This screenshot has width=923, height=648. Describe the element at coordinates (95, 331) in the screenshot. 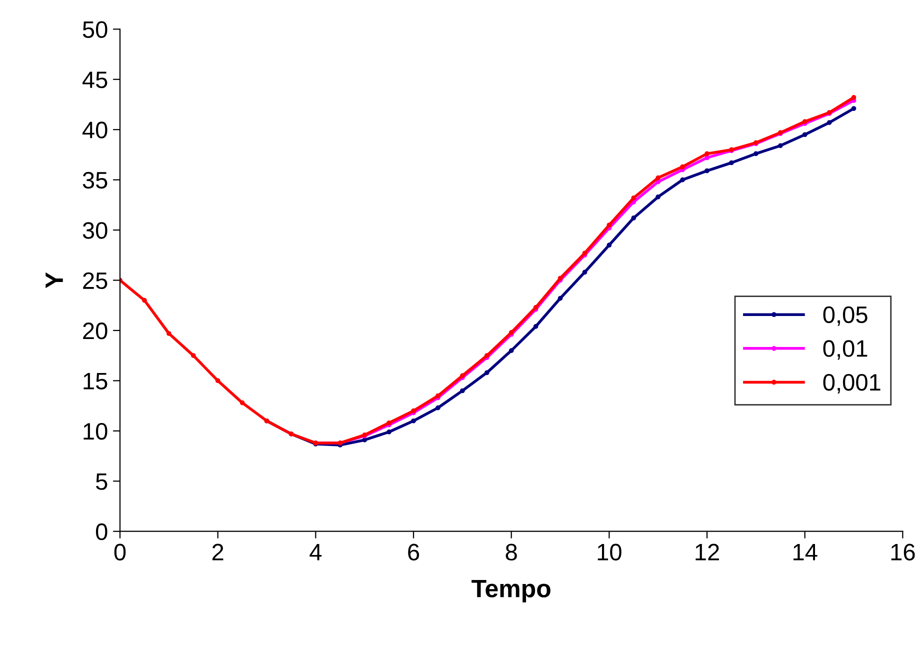

I see `y-tick-label: 20` at that location.